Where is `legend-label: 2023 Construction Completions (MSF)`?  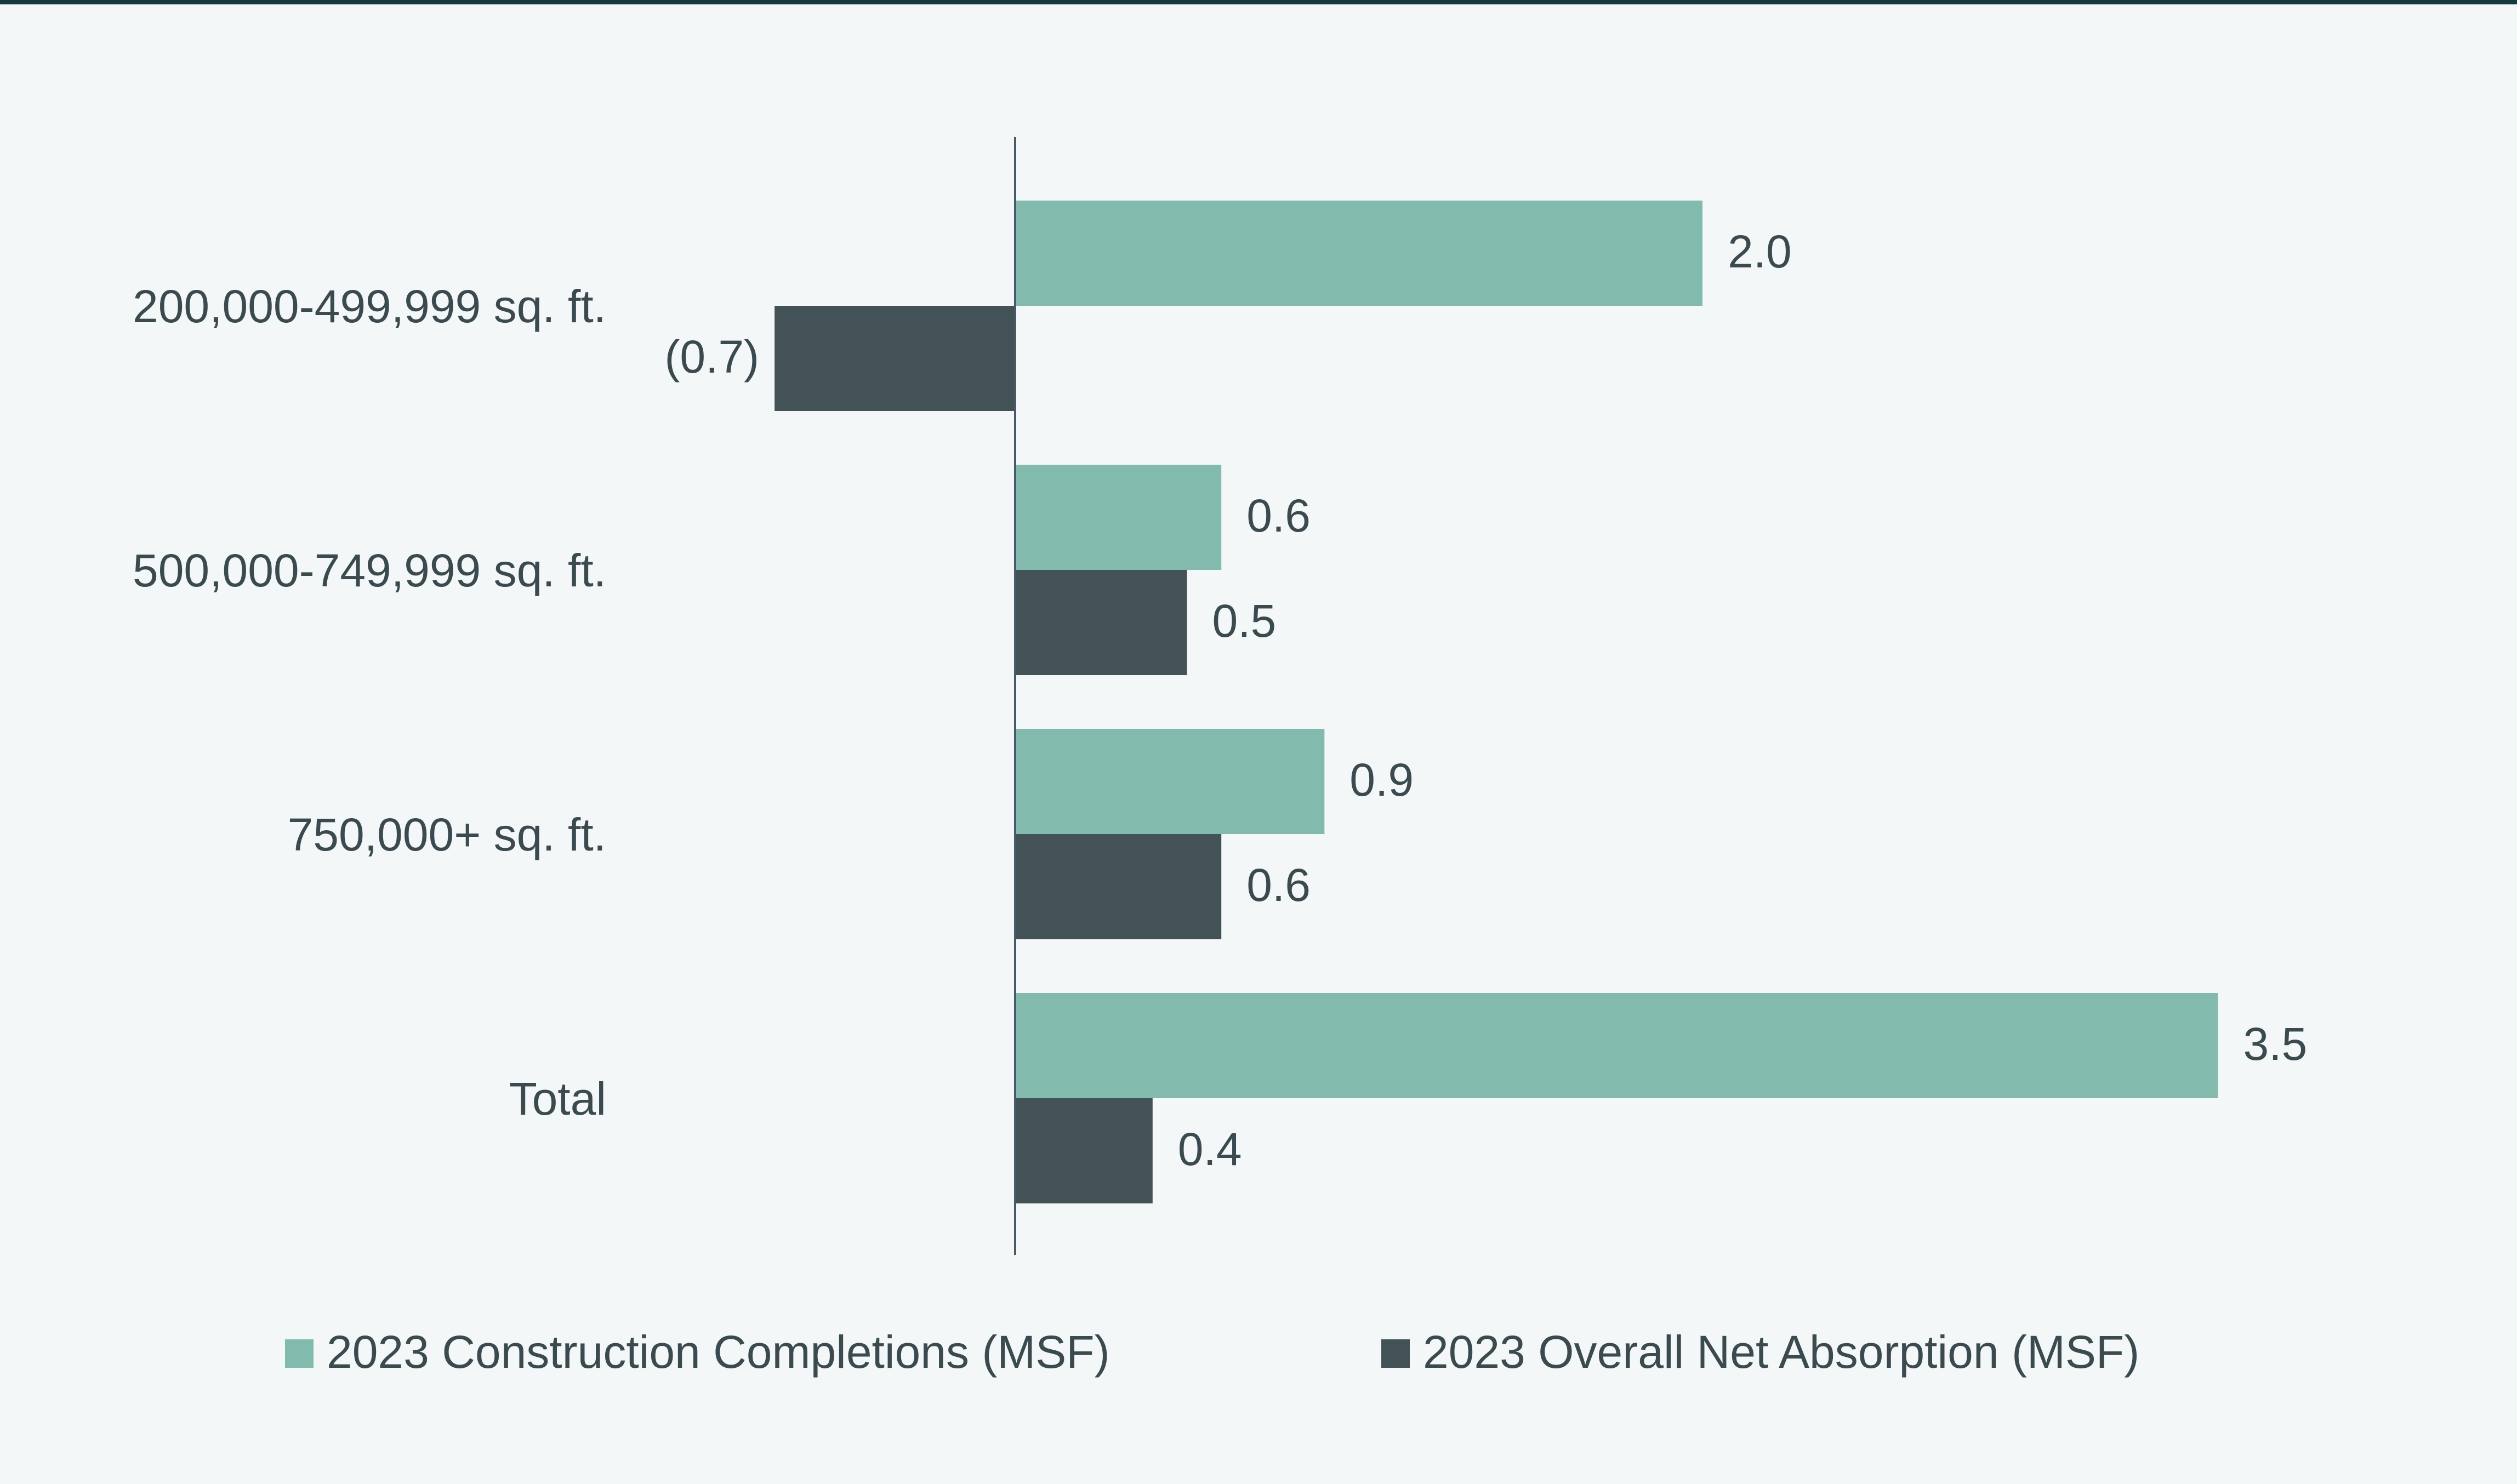 legend-label: 2023 Construction Completions (MSF) is located at coordinates (718, 1352).